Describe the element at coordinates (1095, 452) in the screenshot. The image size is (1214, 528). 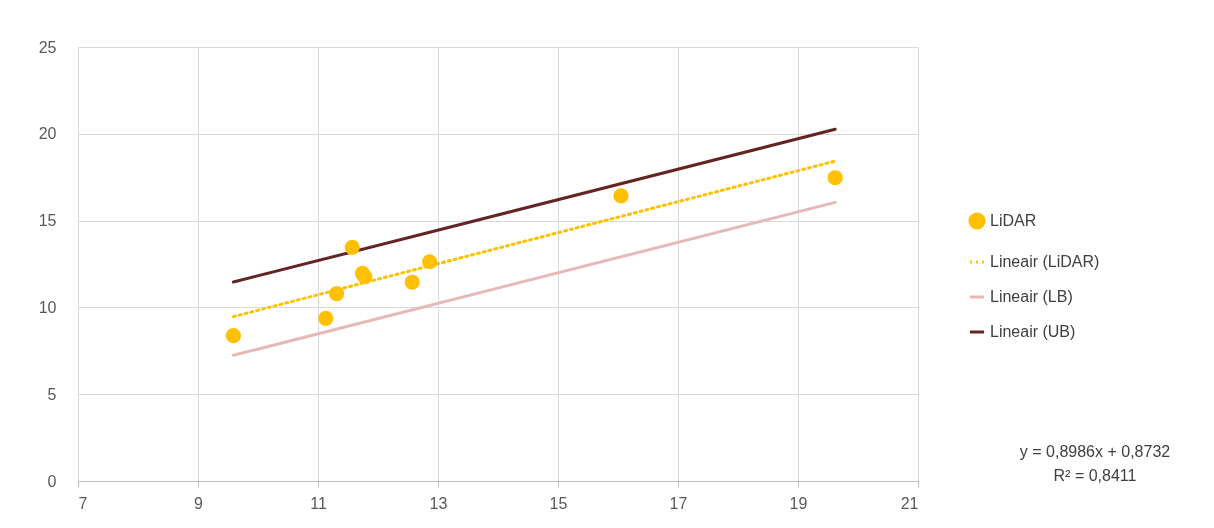
I see `text: y = 0,8986x + 0,8732` at that location.